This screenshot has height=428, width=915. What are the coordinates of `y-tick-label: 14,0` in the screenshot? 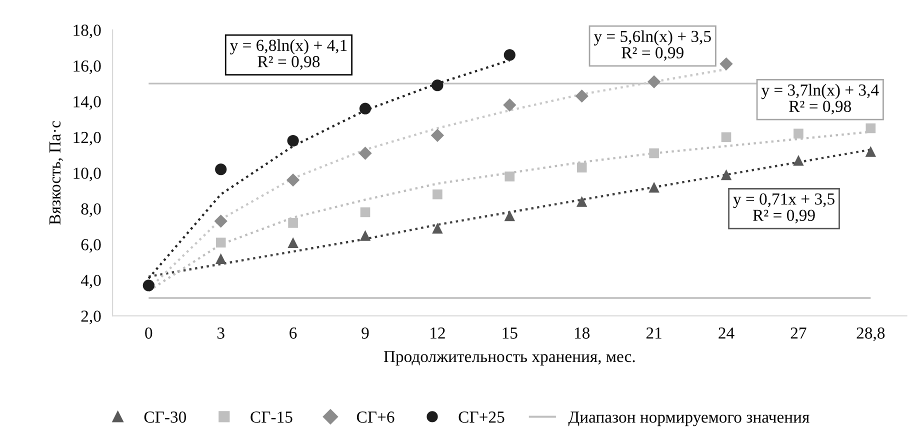 It's located at (87, 103).